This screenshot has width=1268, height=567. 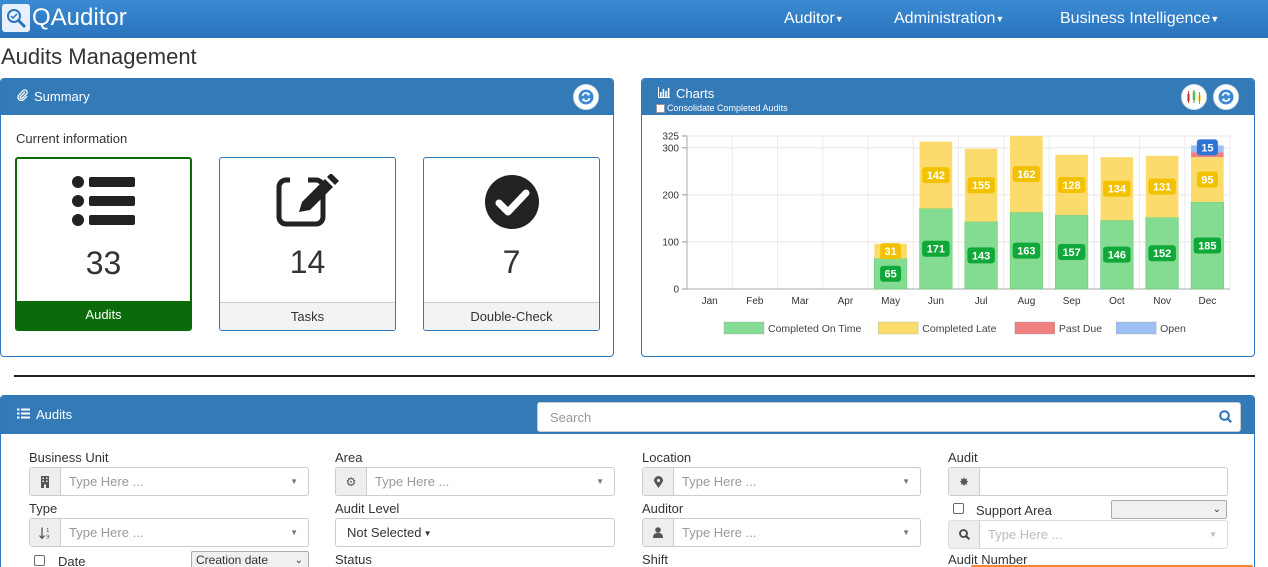 I want to click on charts-title-wrap: Charts, so click(x=686, y=93).